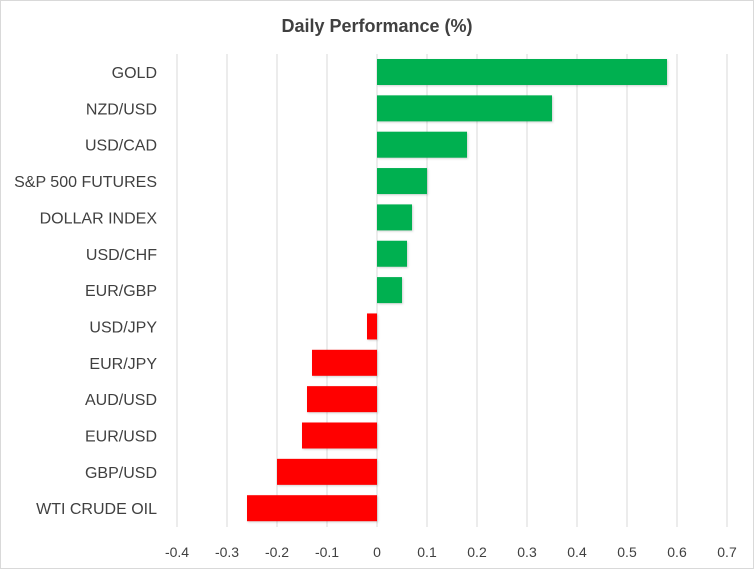  Describe the element at coordinates (627, 552) in the screenshot. I see `x-axis-tick-label: 0.5` at that location.